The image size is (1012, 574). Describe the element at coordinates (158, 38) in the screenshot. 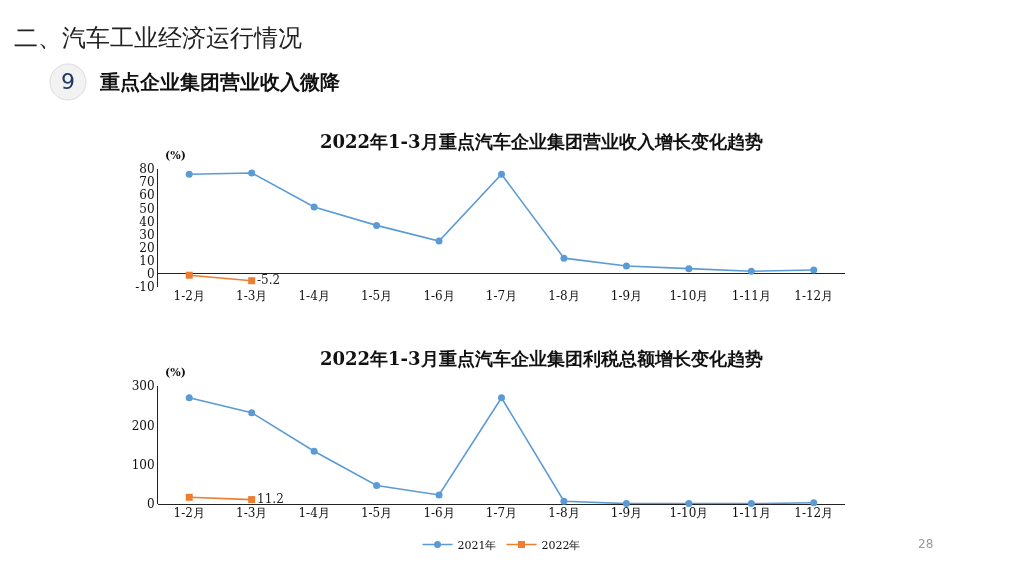

I see `text: 二、汽车工业经济运行情况` at that location.